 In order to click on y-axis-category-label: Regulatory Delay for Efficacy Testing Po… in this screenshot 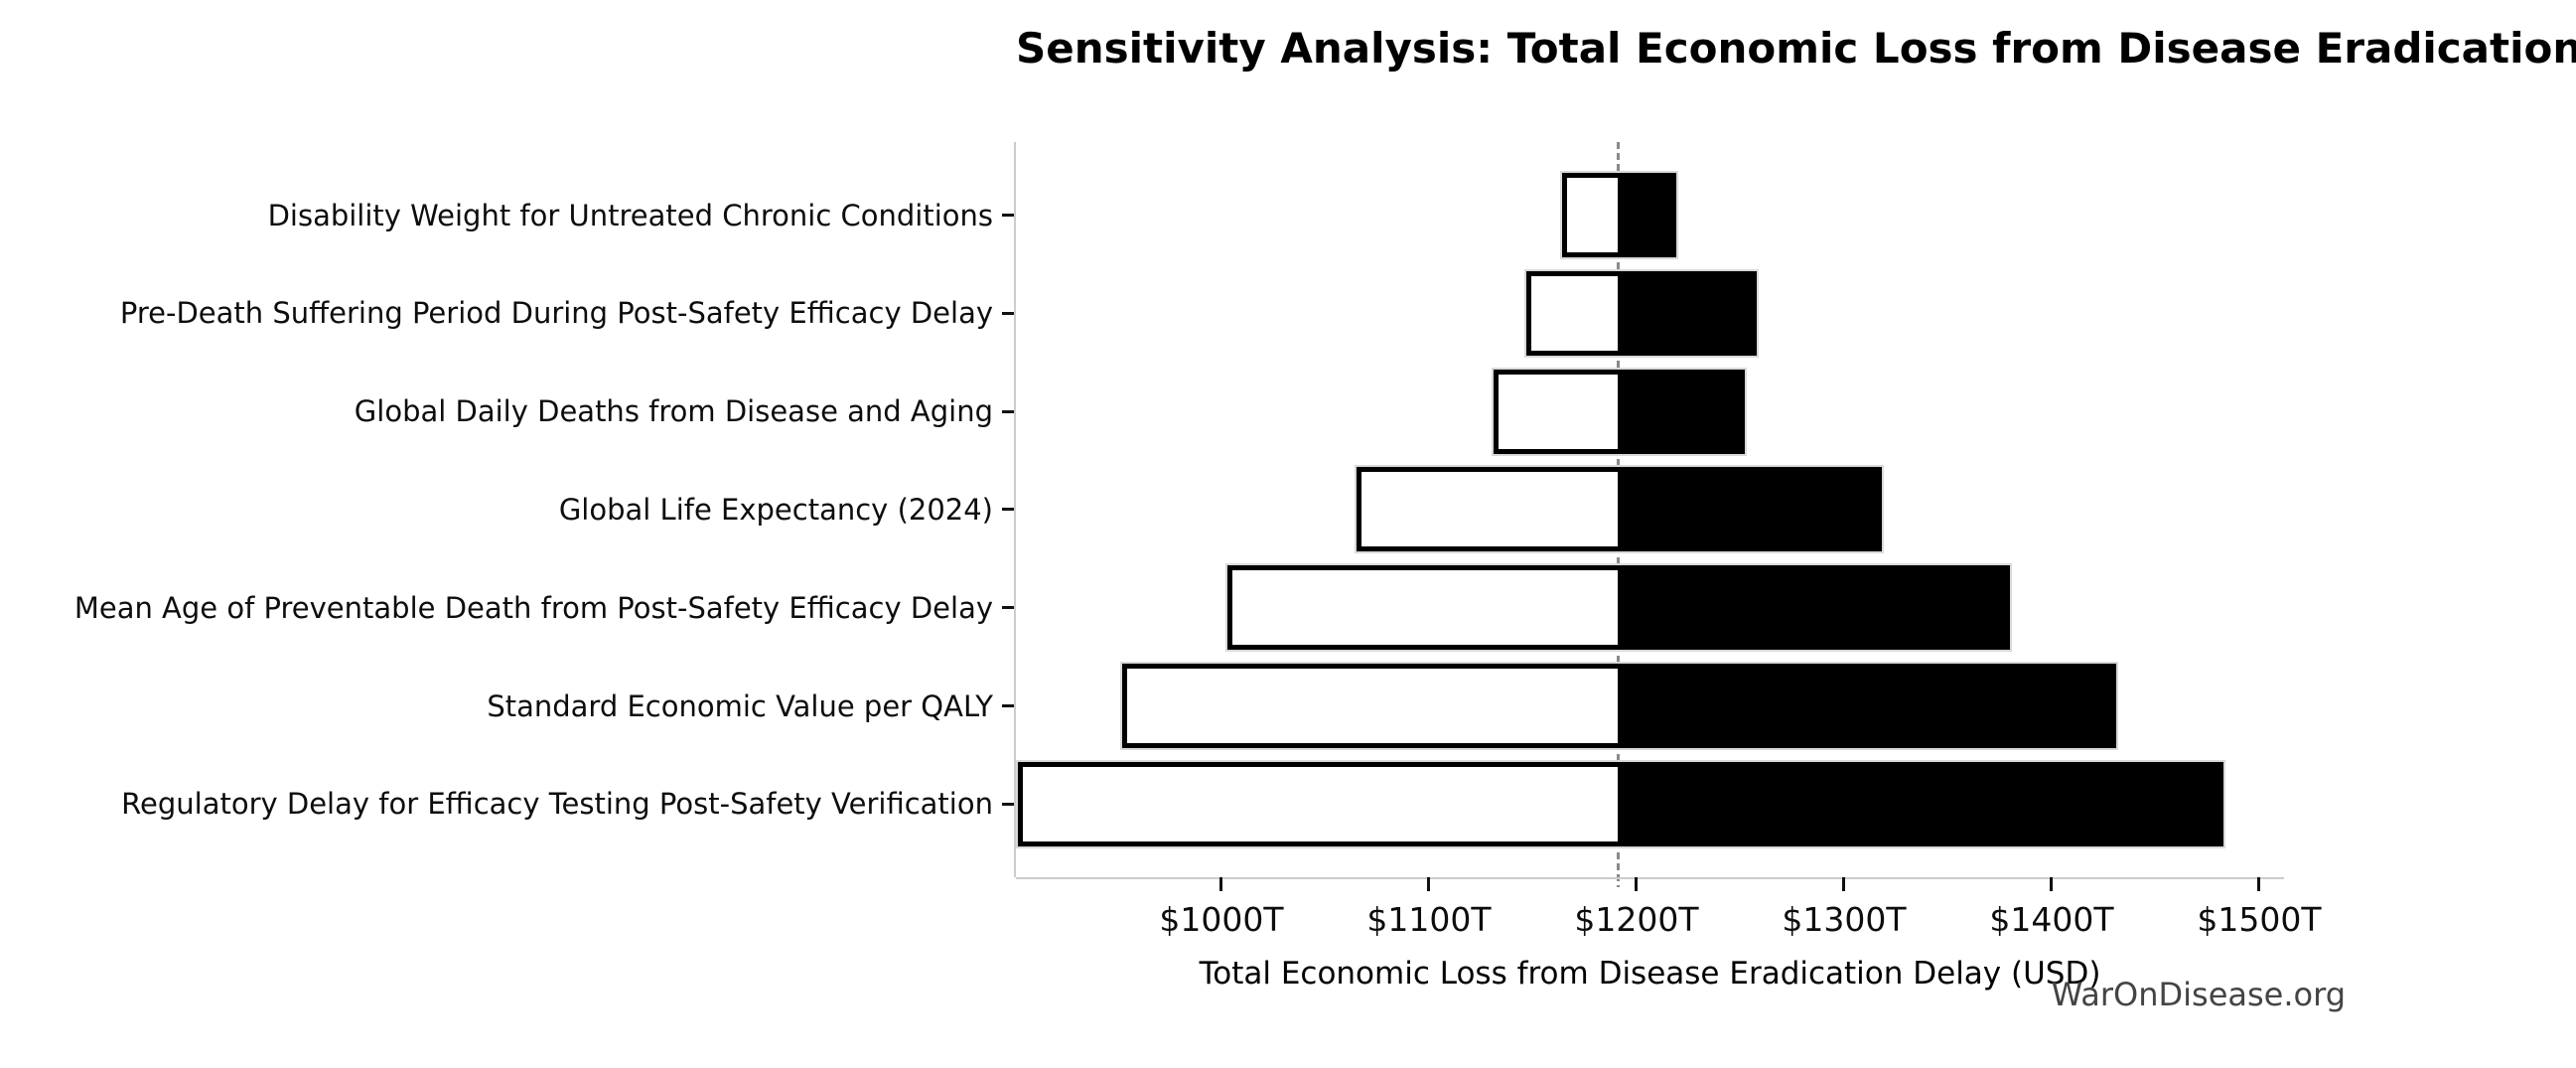, I will do `click(557, 804)`.